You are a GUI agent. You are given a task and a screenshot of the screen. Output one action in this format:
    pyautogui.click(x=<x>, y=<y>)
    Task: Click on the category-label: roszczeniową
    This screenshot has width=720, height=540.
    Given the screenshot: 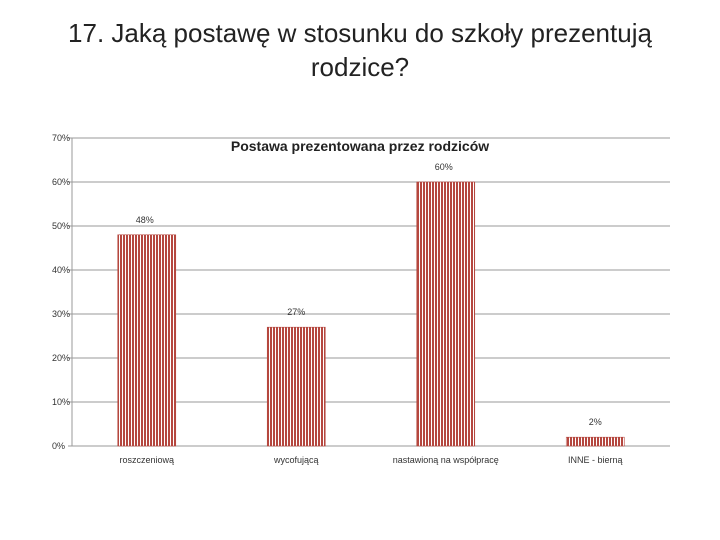 What is the action you would take?
    pyautogui.click(x=146, y=460)
    